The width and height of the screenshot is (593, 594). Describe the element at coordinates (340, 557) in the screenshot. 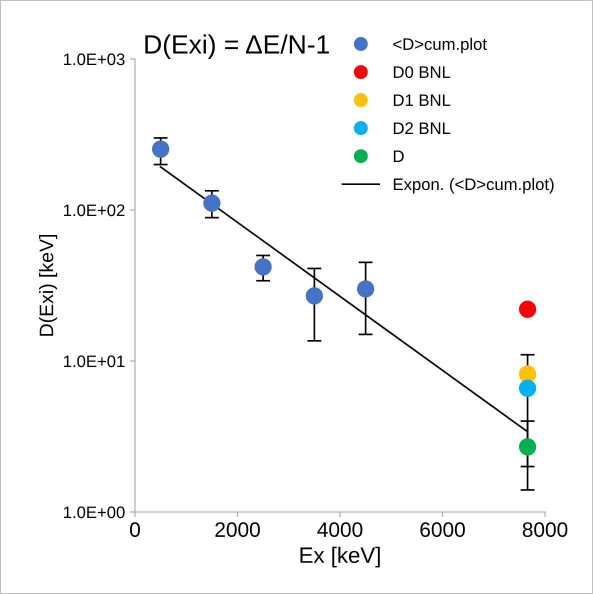

I see `x-axis-title: Ex [keV]` at that location.